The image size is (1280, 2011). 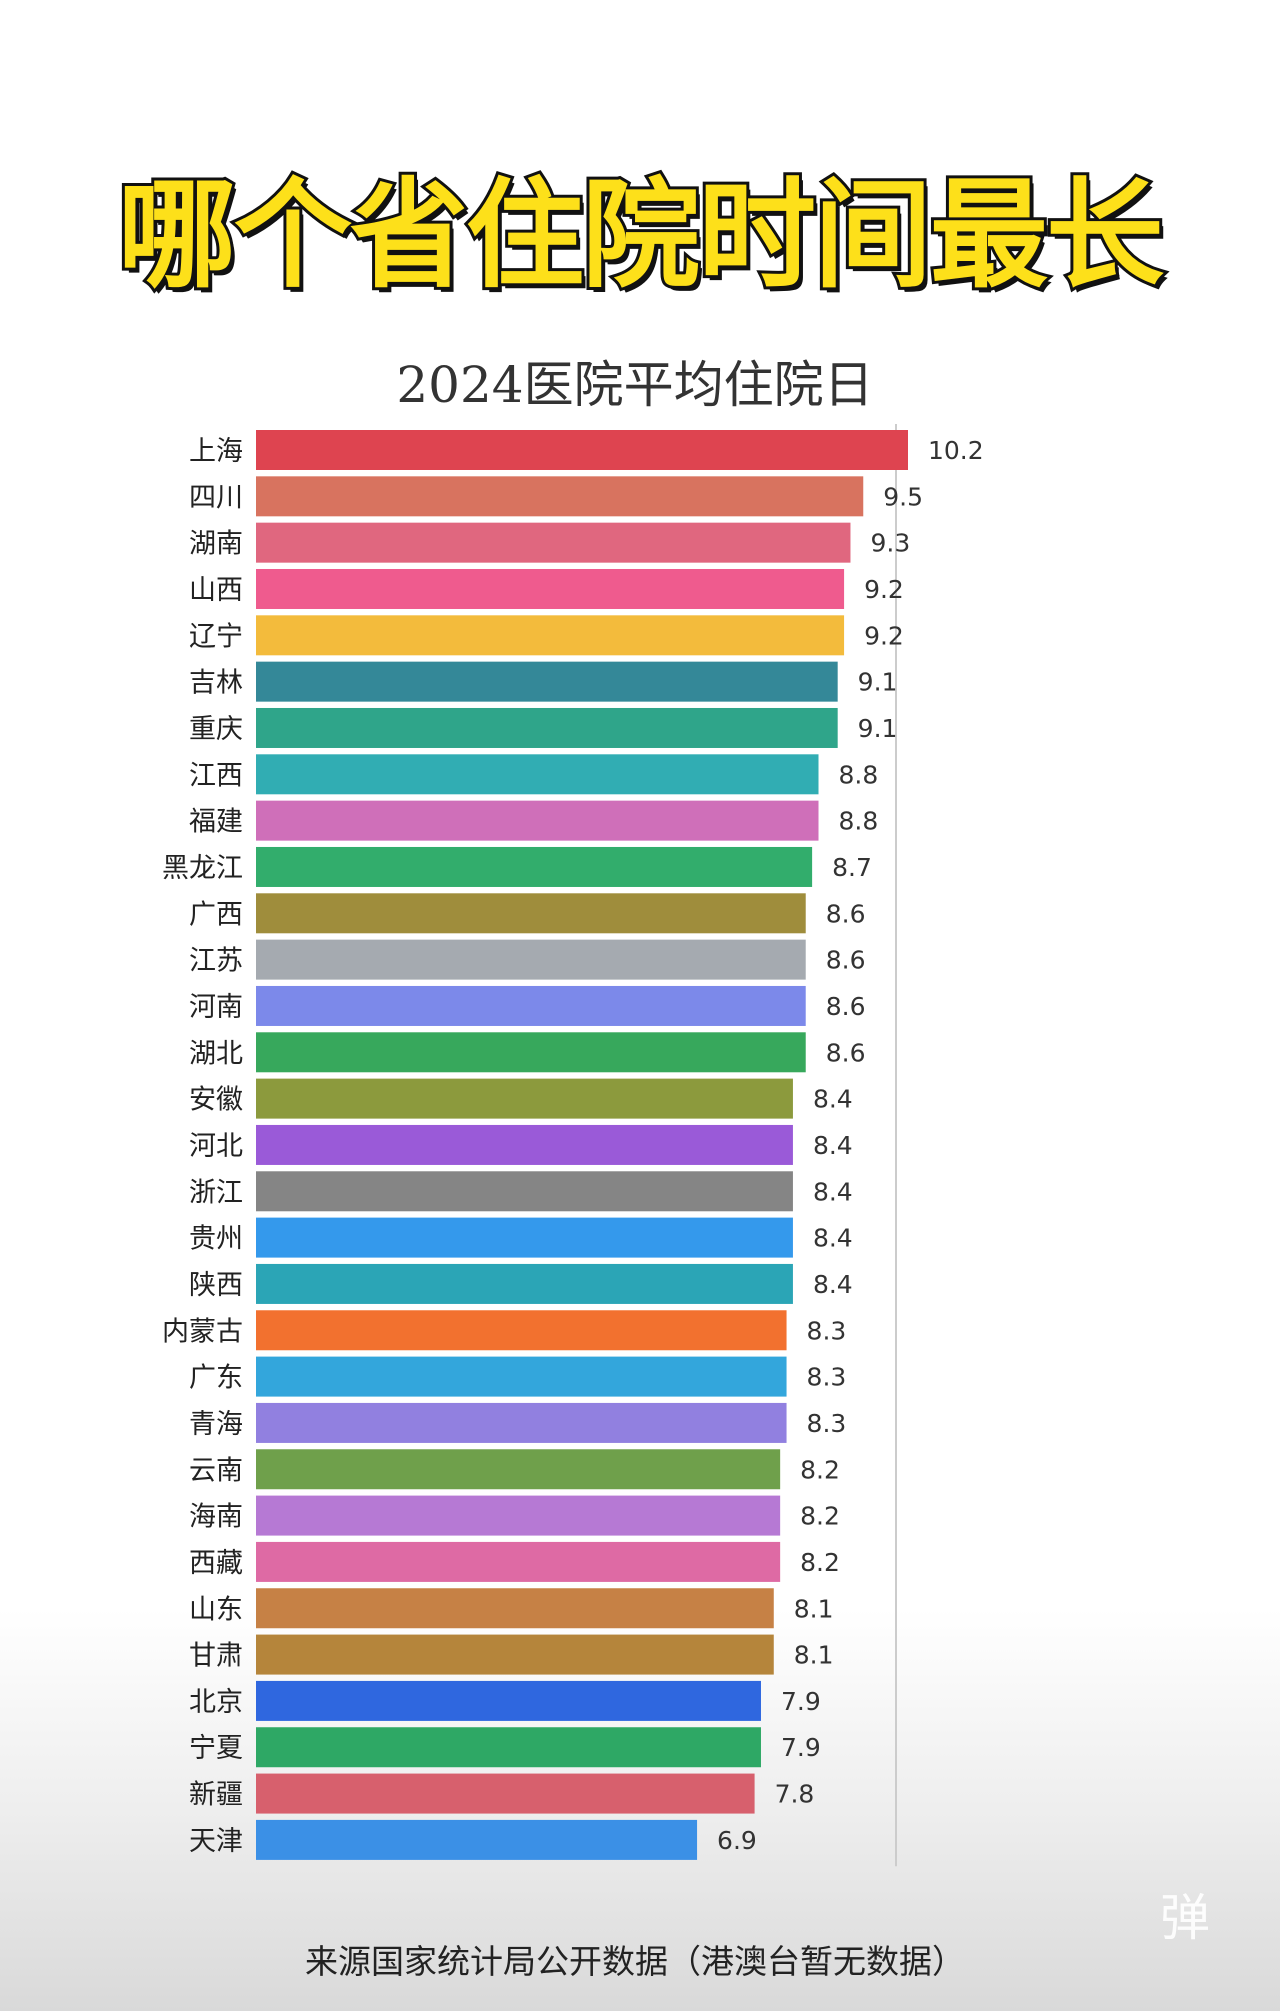 I want to click on category-label: 山东, so click(x=216, y=1609).